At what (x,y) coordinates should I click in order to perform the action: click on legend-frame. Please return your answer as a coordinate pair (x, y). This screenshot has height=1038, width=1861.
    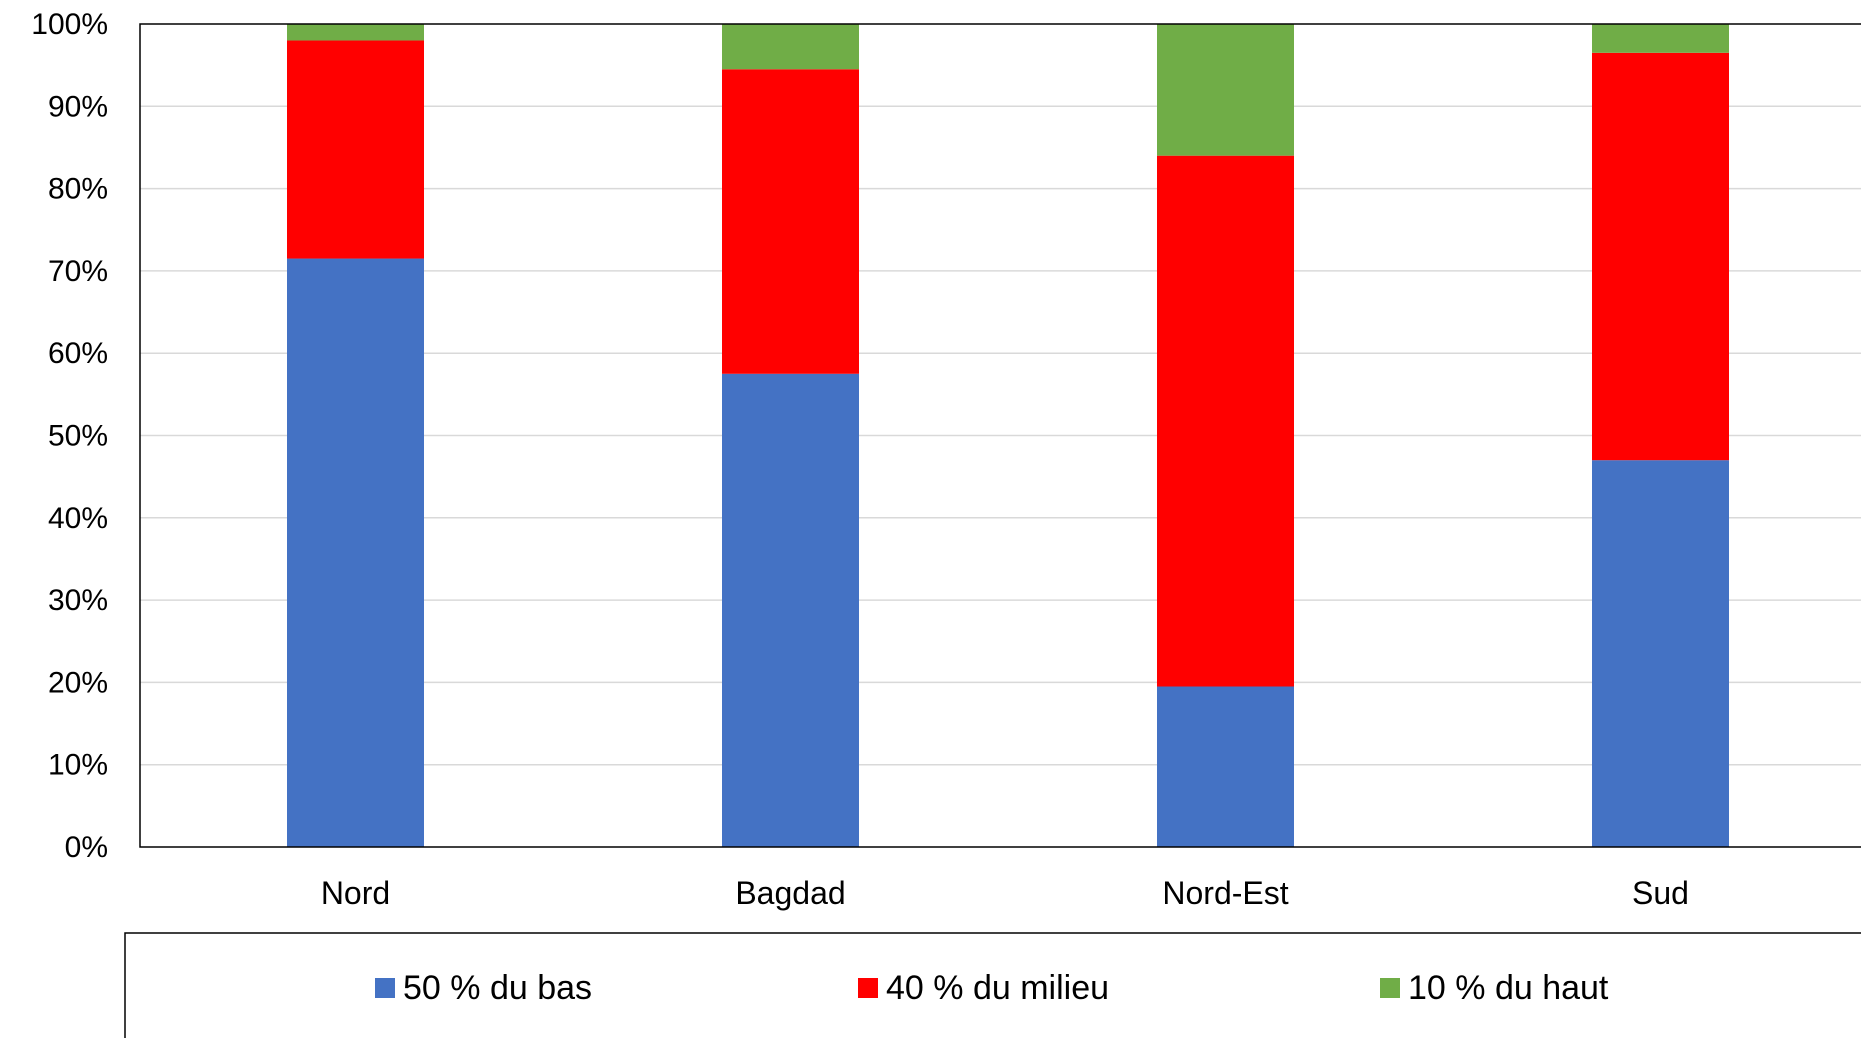
    Looking at the image, I should click on (992, 985).